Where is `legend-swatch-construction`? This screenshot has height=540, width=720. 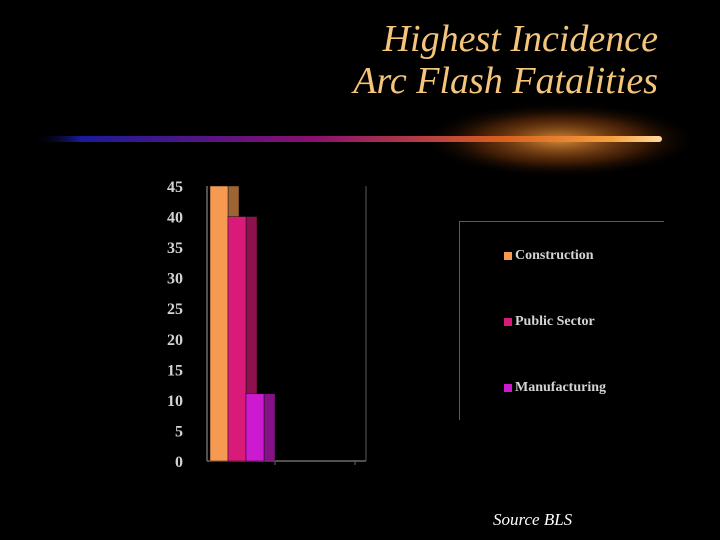 legend-swatch-construction is located at coordinates (508, 256).